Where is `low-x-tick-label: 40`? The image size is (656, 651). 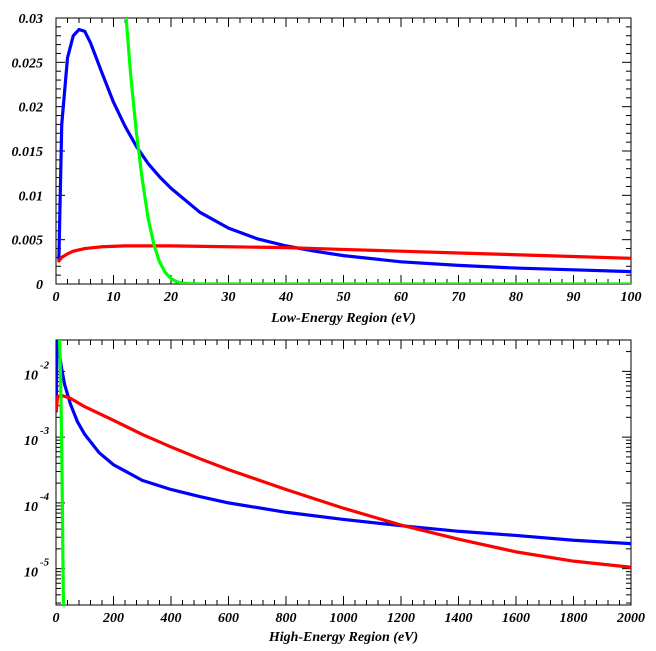 low-x-tick-label: 40 is located at coordinates (285, 297).